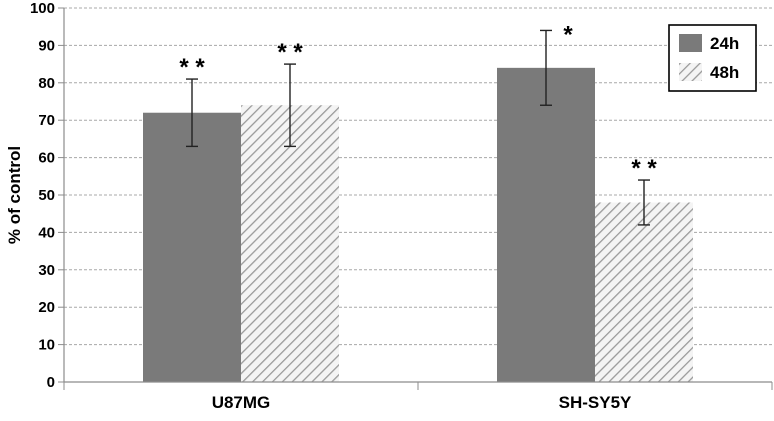  What do you see at coordinates (192, 247) in the screenshot?
I see `bar-24h-U87MG` at bounding box center [192, 247].